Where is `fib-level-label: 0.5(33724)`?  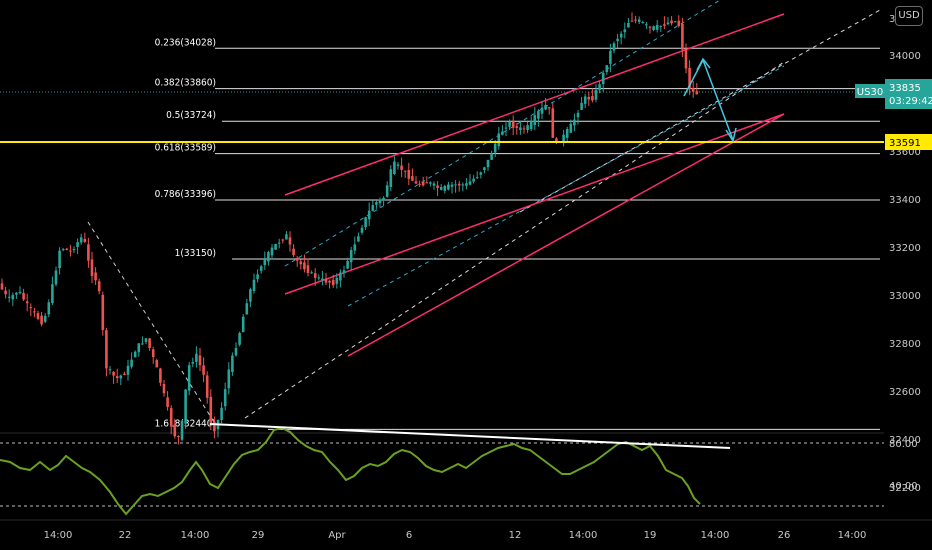 fib-level-label: 0.5(33724) is located at coordinates (191, 115).